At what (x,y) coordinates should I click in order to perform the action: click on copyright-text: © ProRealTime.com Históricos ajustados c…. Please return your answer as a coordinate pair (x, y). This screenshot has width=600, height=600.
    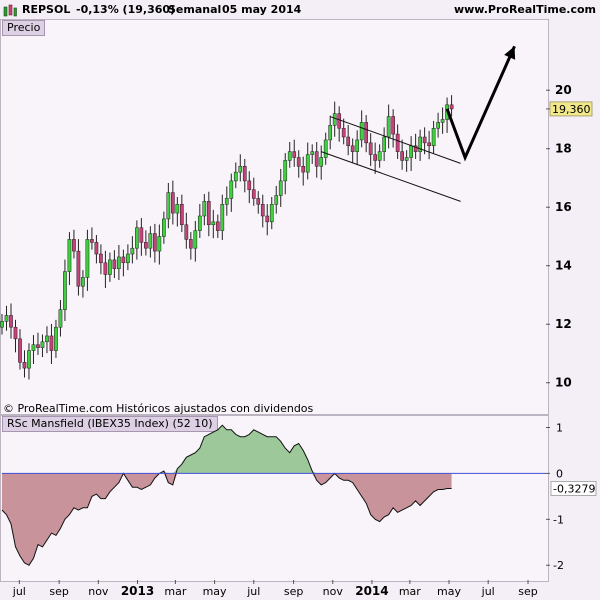
    Looking at the image, I should click on (158, 408).